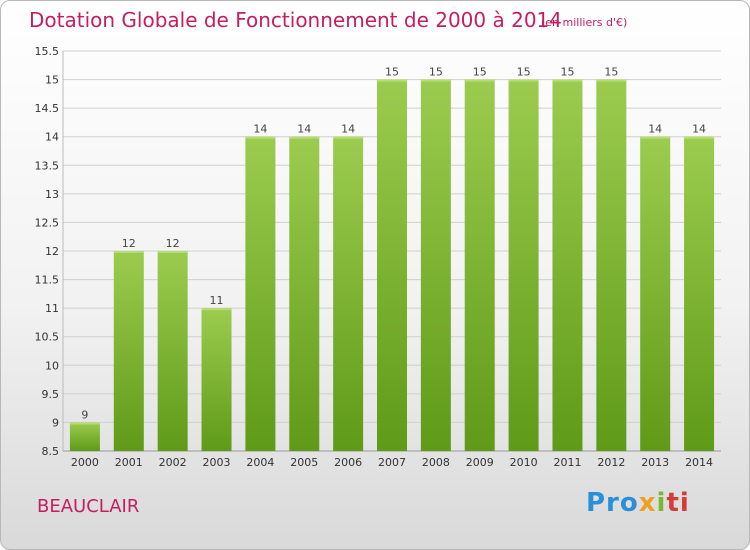 The image size is (750, 550). What do you see at coordinates (52, 194) in the screenshot?
I see `y-tick-label: 13` at bounding box center [52, 194].